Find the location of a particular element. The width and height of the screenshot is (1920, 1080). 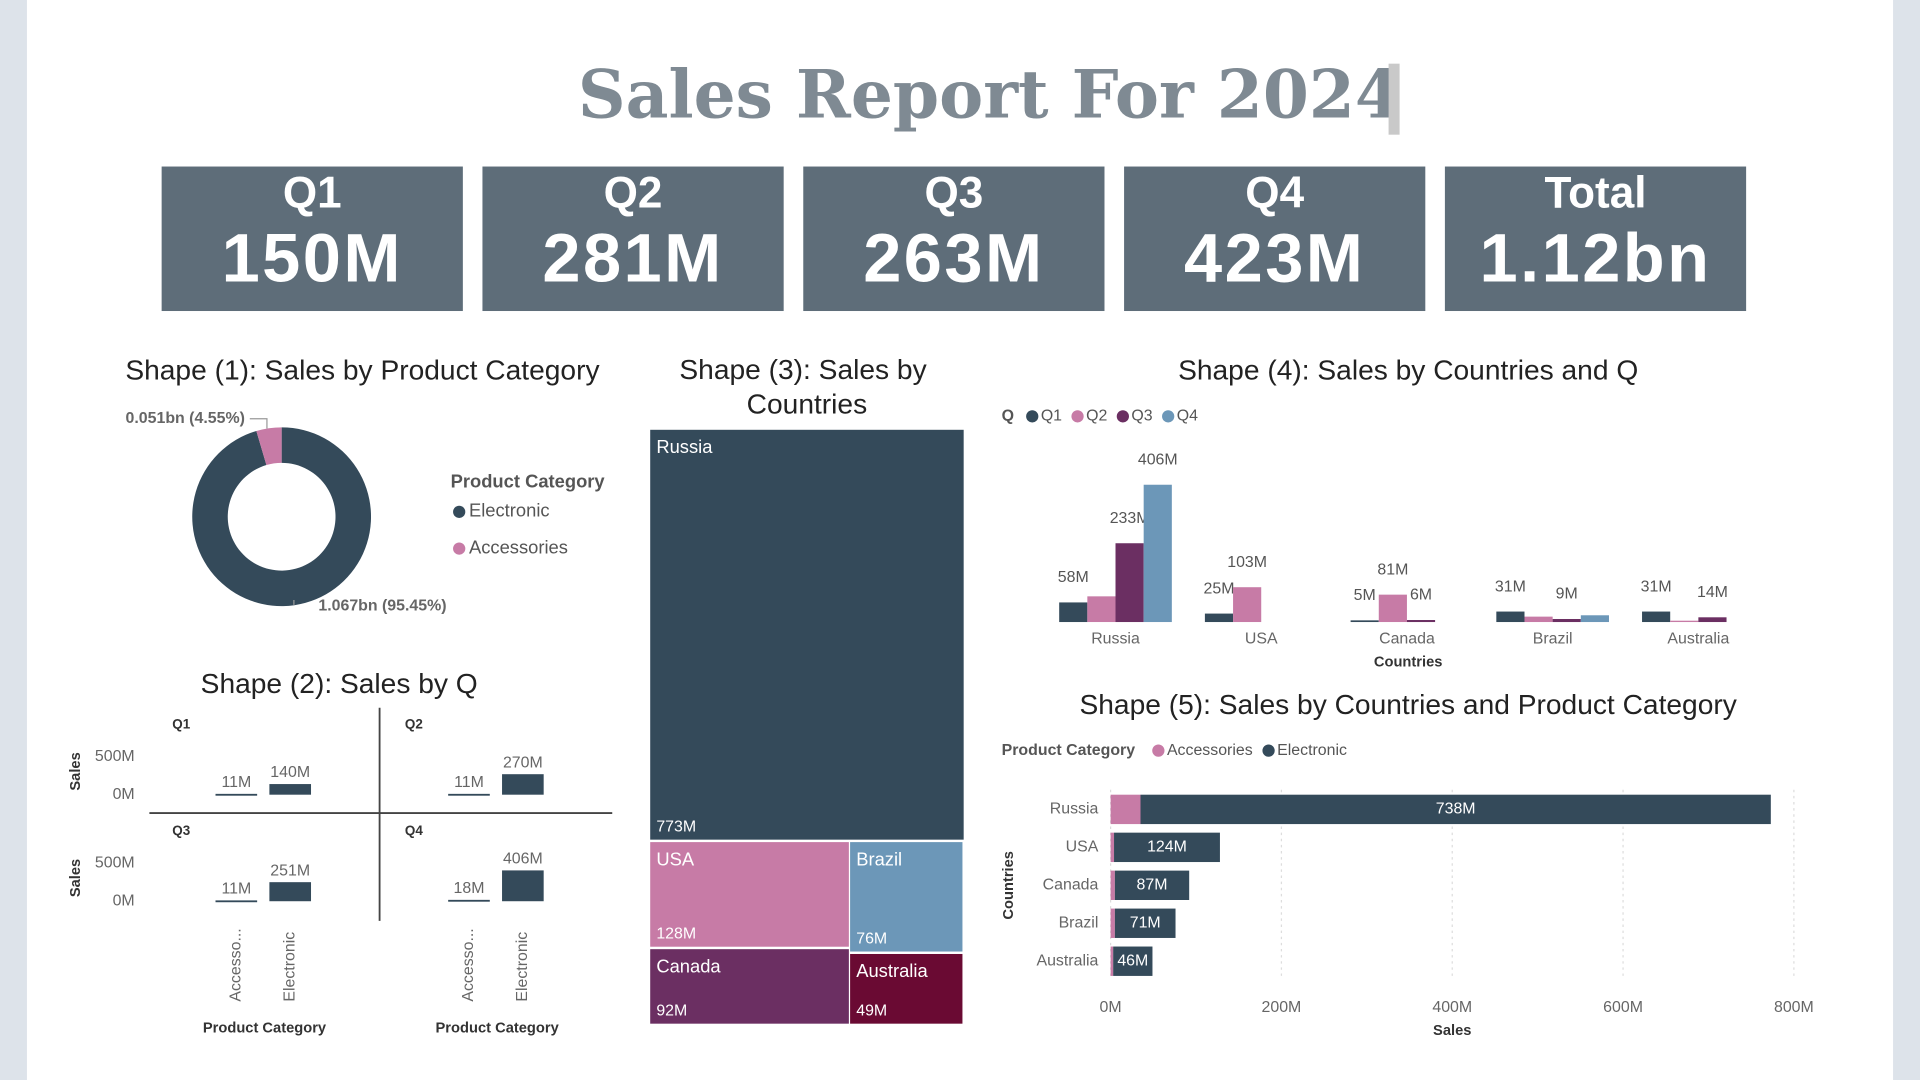

data-label: 738M is located at coordinates (1456, 809).